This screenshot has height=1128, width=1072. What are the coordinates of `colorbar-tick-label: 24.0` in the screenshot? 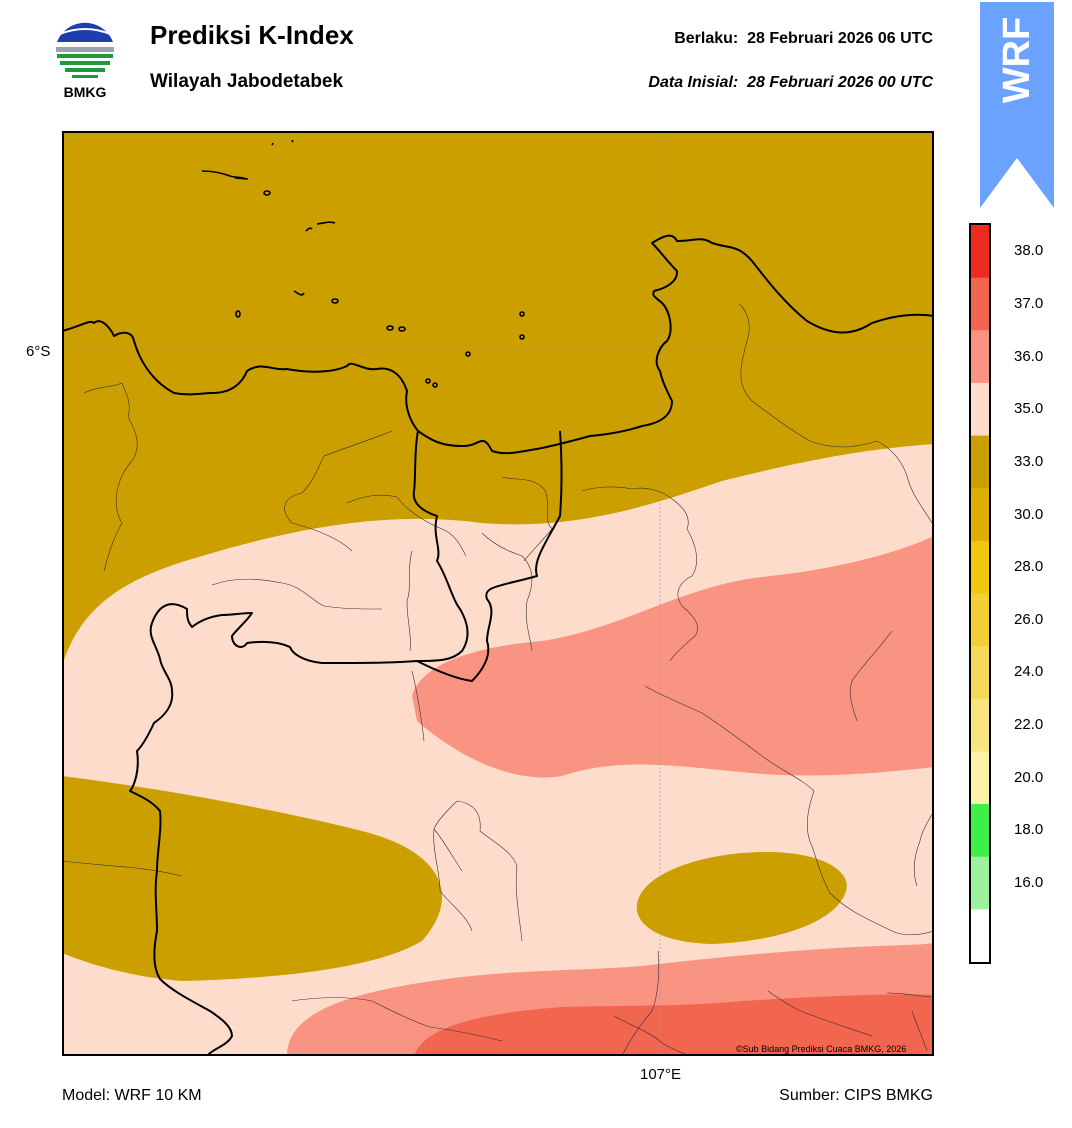 It's located at (1029, 672).